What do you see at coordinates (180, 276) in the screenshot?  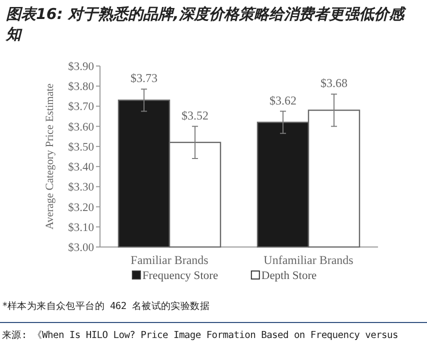 I see `legend-label: Frequency Store` at bounding box center [180, 276].